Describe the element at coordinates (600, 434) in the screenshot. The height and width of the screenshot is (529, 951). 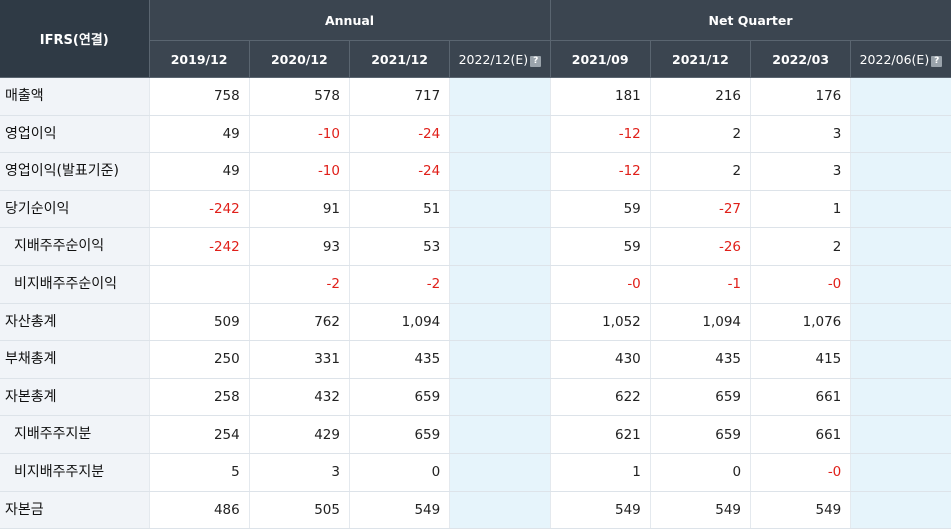
I see `value-cell: 621` at that location.